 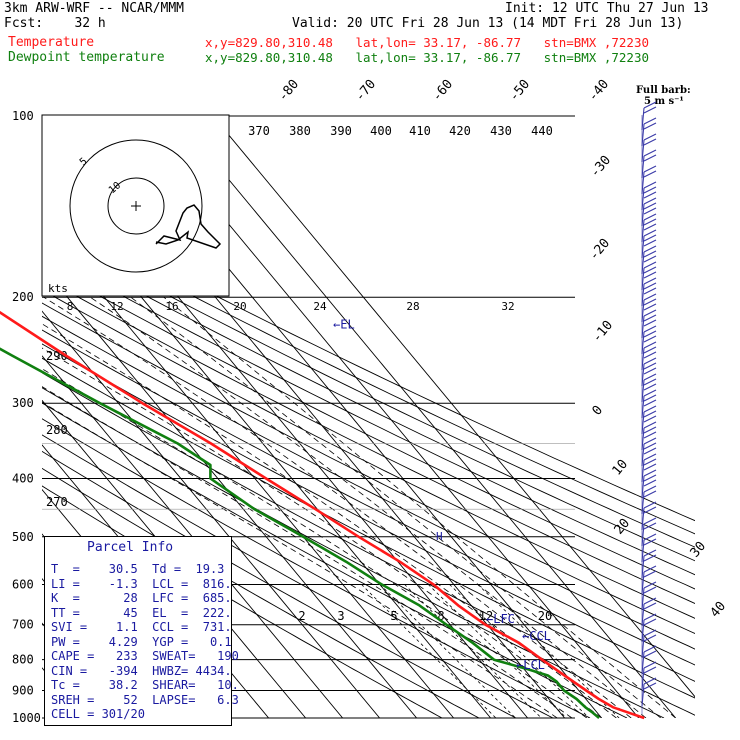 I want to click on isotherm-label: -20, so click(x=600, y=250).